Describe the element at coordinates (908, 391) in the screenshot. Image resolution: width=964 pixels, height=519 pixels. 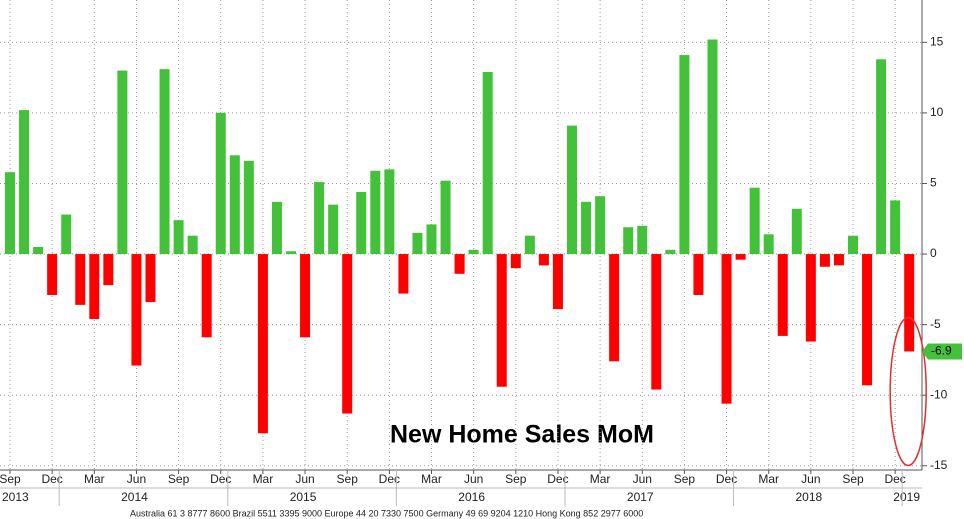
I see `highlight-ellipse` at that location.